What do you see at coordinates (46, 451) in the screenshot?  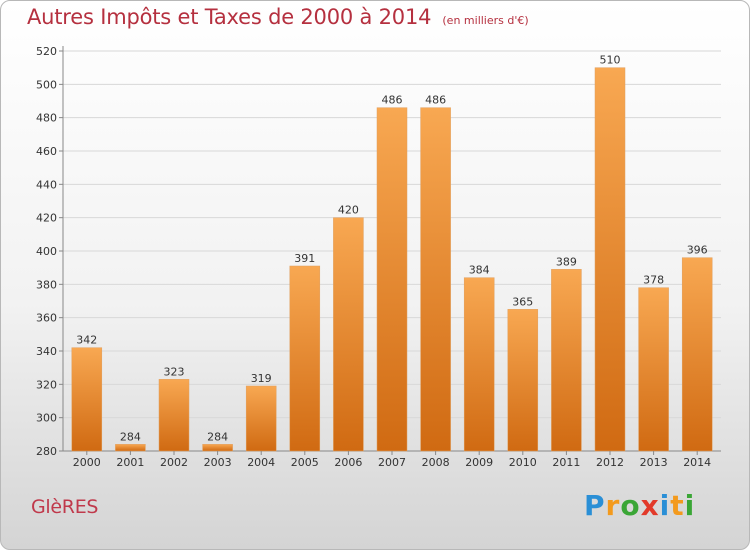 I see `y-tick-label: 280` at bounding box center [46, 451].